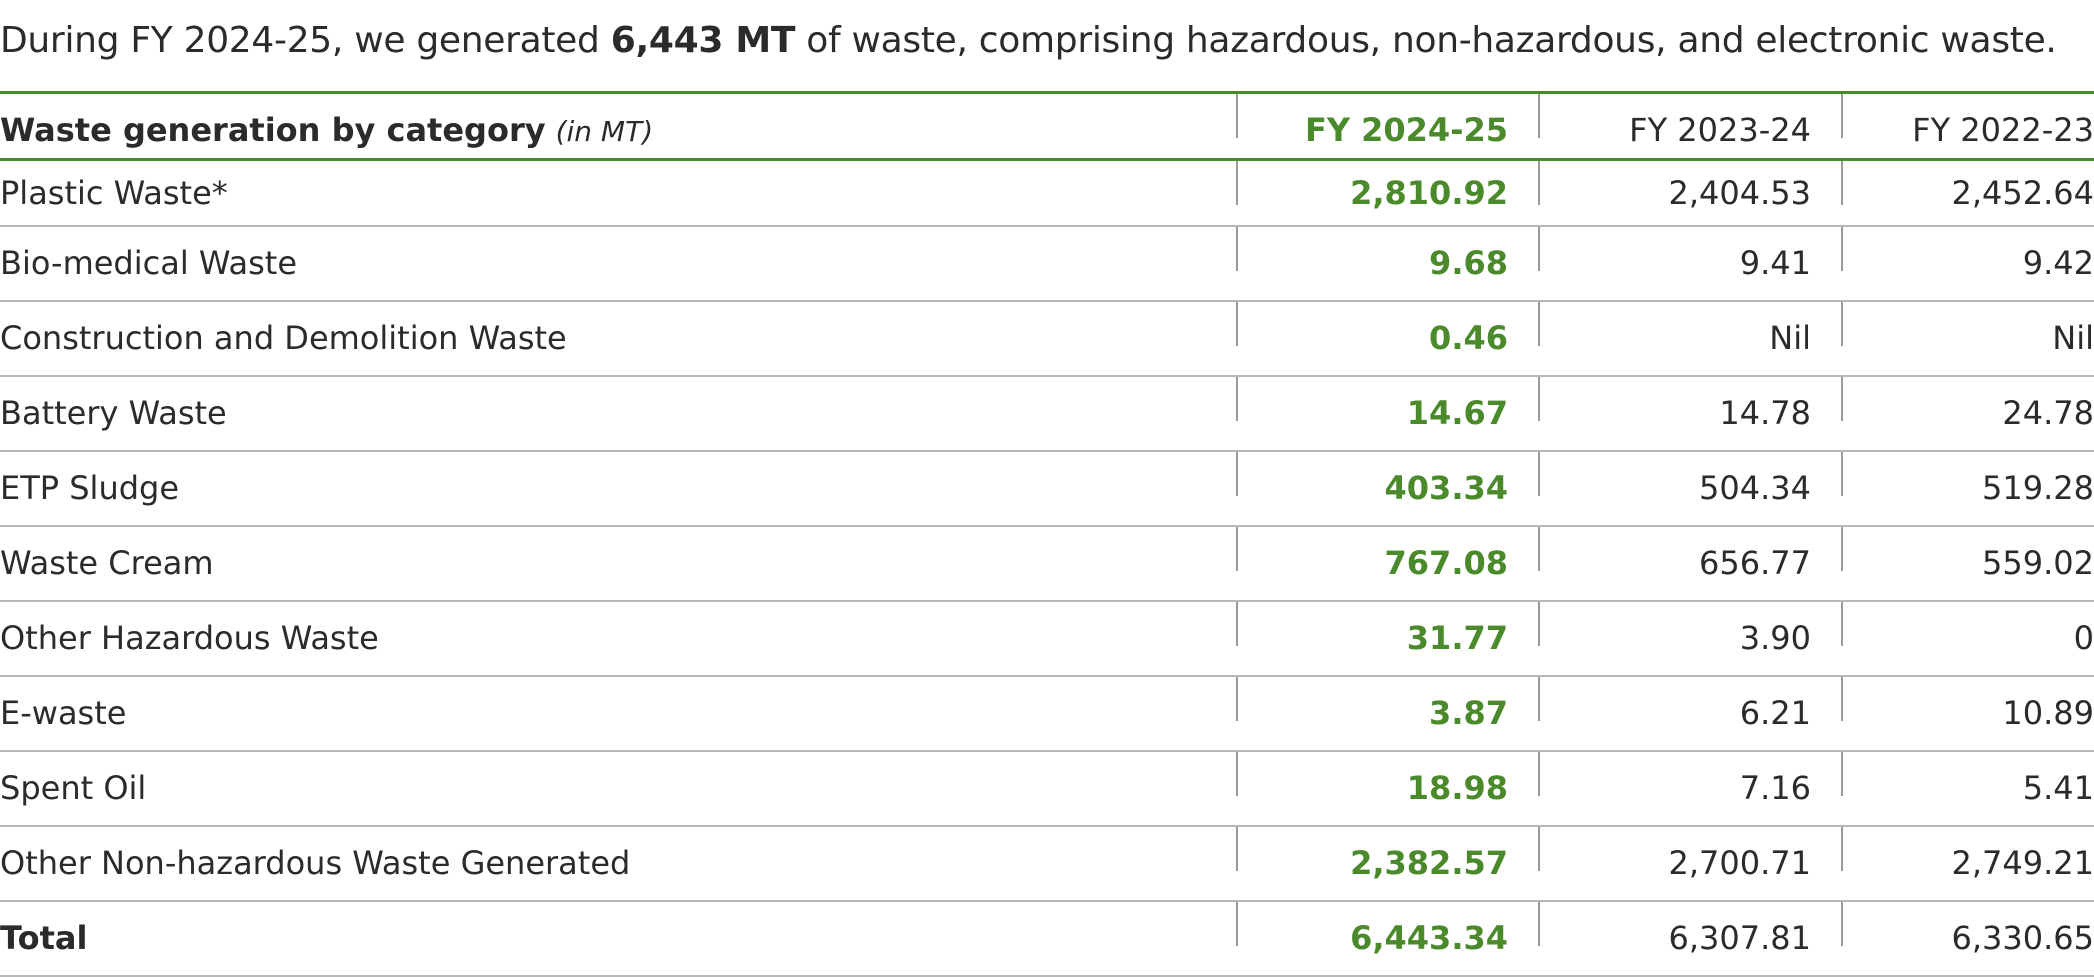 This screenshot has width=2094, height=977. What do you see at coordinates (1387, 788) in the screenshot?
I see `value-fy-current: 18.98` at bounding box center [1387, 788].